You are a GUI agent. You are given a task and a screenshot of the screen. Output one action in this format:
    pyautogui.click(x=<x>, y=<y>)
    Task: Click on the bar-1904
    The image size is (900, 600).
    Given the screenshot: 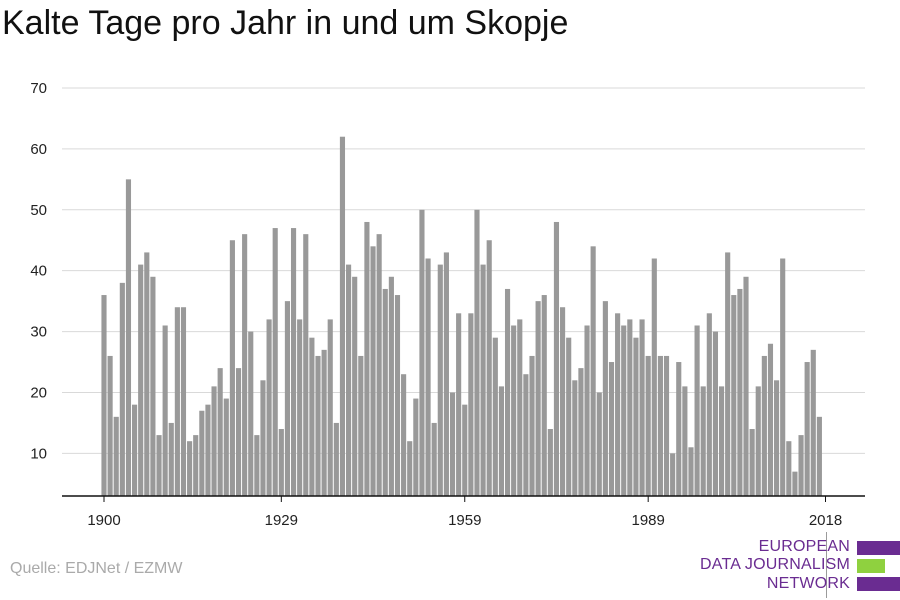 What is the action you would take?
    pyautogui.click(x=128, y=338)
    